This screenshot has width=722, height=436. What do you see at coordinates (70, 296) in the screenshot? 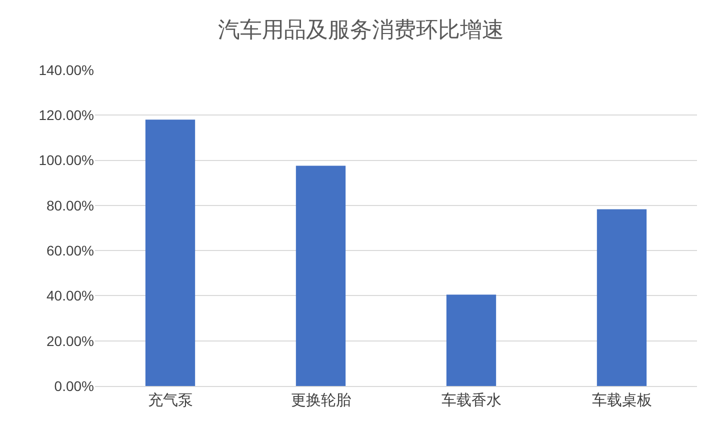
I see `y-tick-label: 40.00%` at bounding box center [70, 296].